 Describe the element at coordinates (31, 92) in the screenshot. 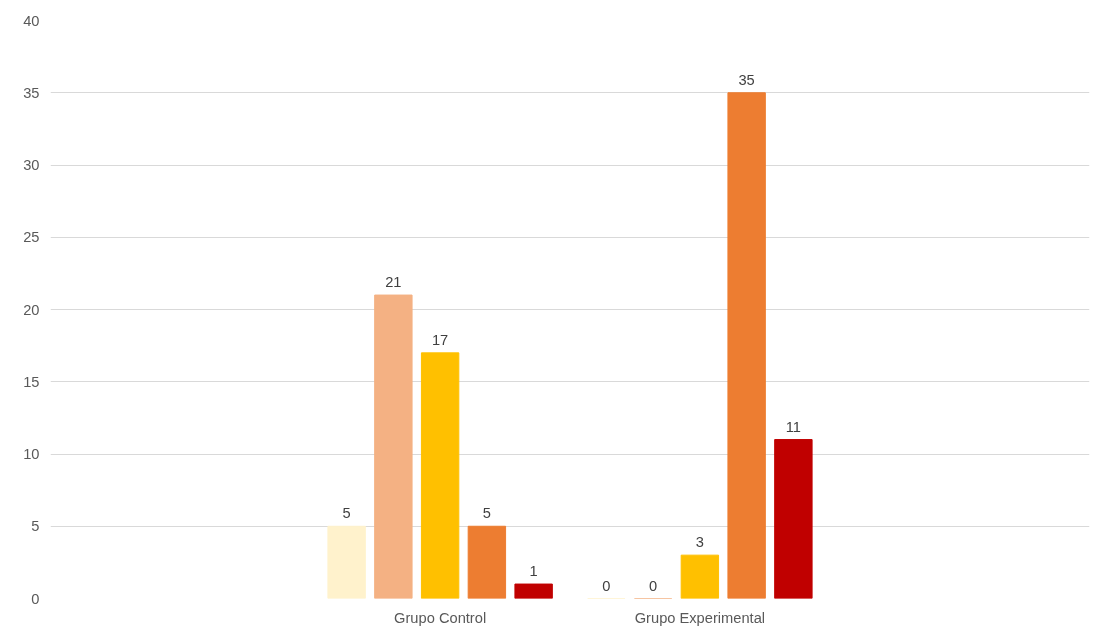

I see `y-tick-label: 35` at that location.